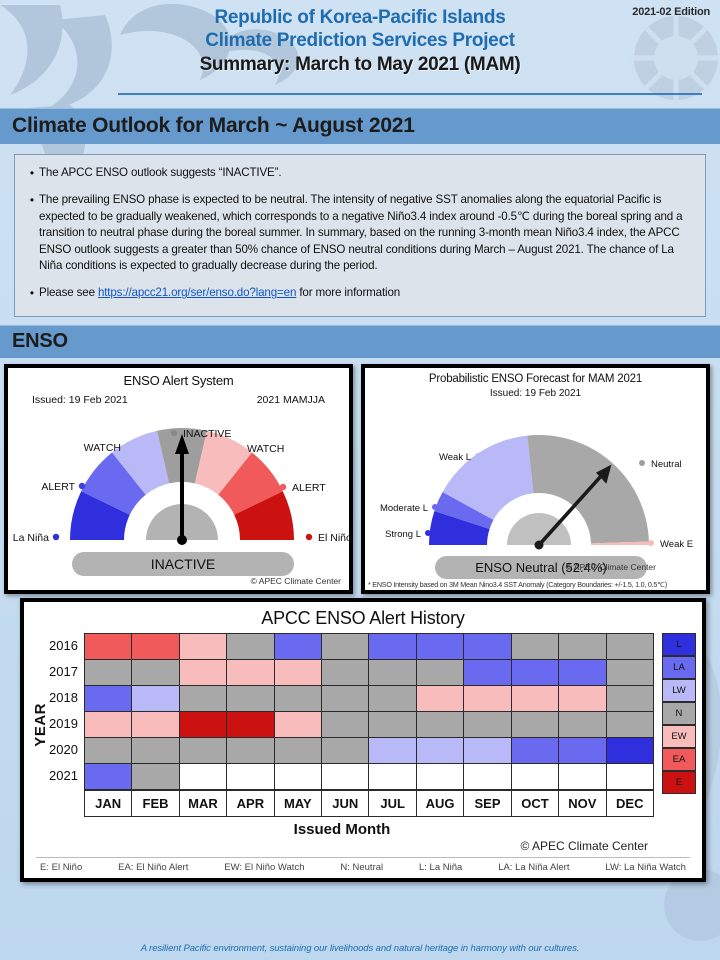 Image resolution: width=720 pixels, height=960 pixels. Describe the element at coordinates (610, 566) in the screenshot. I see `prob-gauge-copyright: © APEC Climate Center` at that location.